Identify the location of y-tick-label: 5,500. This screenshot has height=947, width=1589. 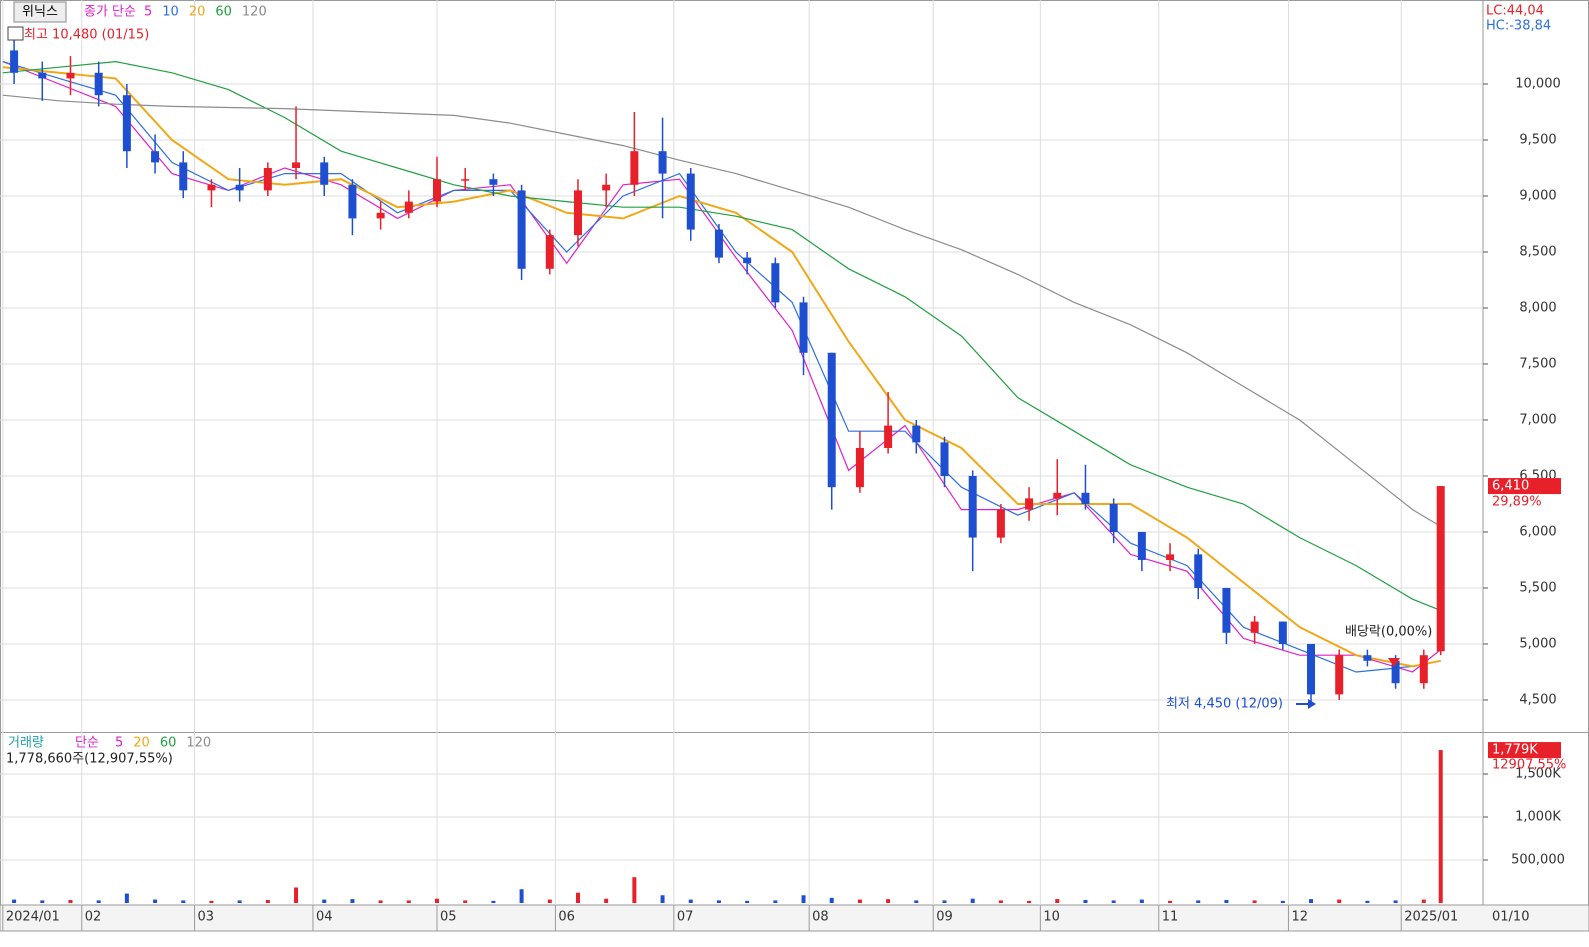
(1537, 587).